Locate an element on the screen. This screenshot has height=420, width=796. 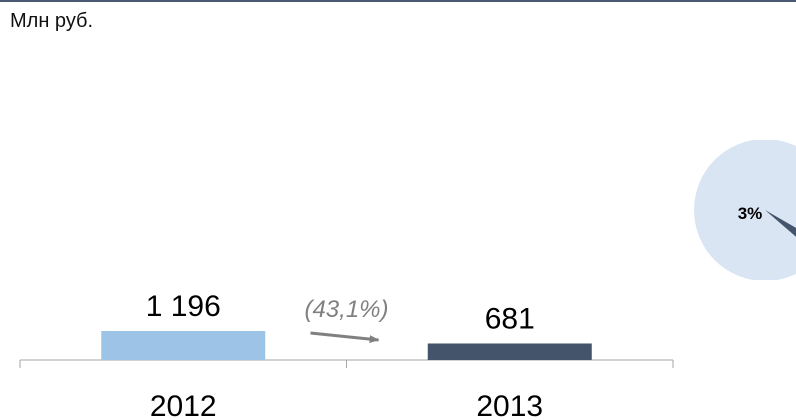
pie-slice-major is located at coordinates (745, 210).